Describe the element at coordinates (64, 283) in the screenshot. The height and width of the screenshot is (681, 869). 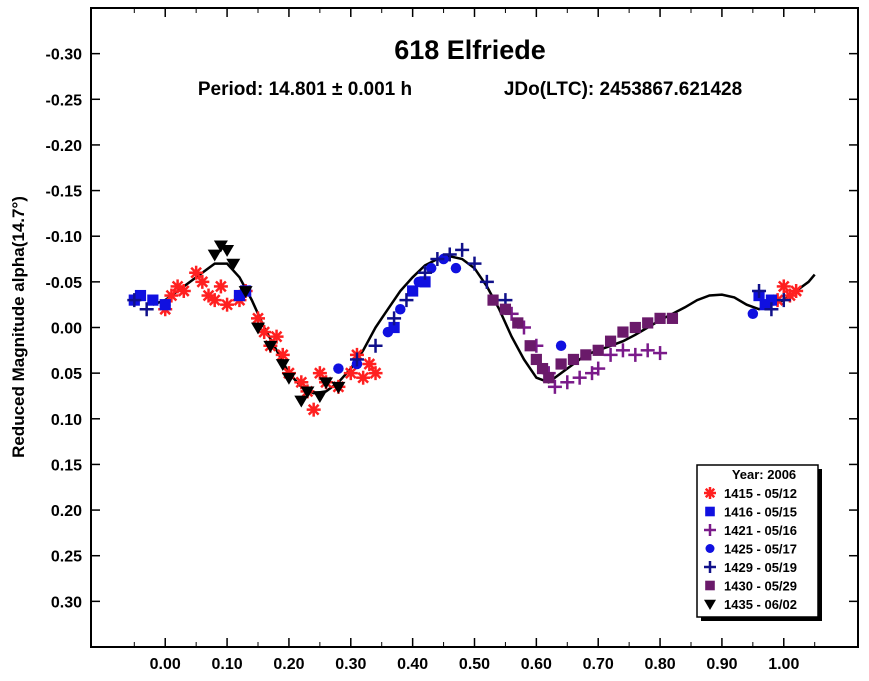
I see `y-tick-label: -0.05` at that location.